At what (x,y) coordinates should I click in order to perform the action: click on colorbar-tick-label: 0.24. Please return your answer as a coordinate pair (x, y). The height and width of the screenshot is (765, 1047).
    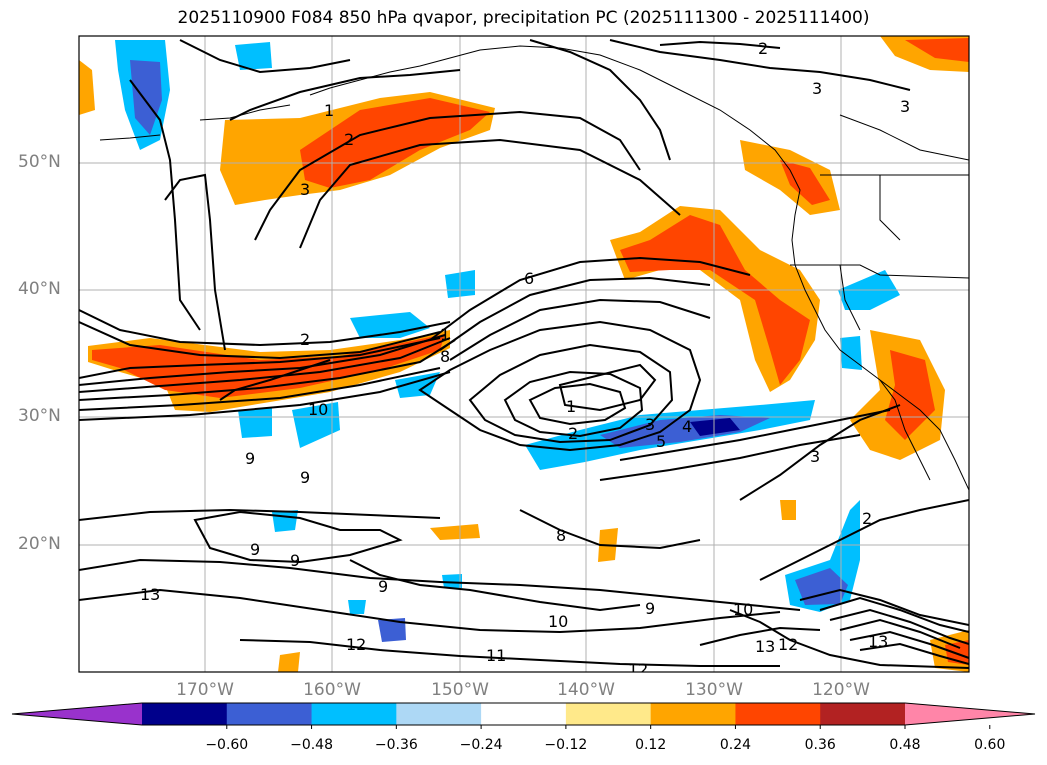
    Looking at the image, I should click on (735, 745).